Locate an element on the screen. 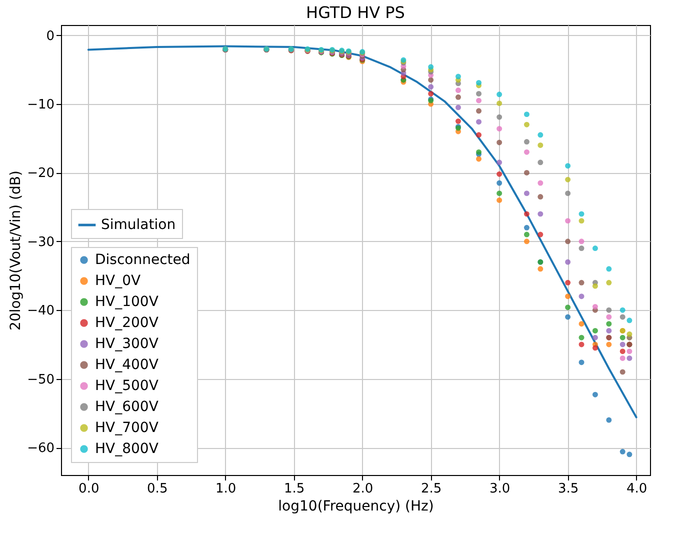 This screenshot has width=679, height=541. chart-title: HGTD HV PS is located at coordinates (355, 12).